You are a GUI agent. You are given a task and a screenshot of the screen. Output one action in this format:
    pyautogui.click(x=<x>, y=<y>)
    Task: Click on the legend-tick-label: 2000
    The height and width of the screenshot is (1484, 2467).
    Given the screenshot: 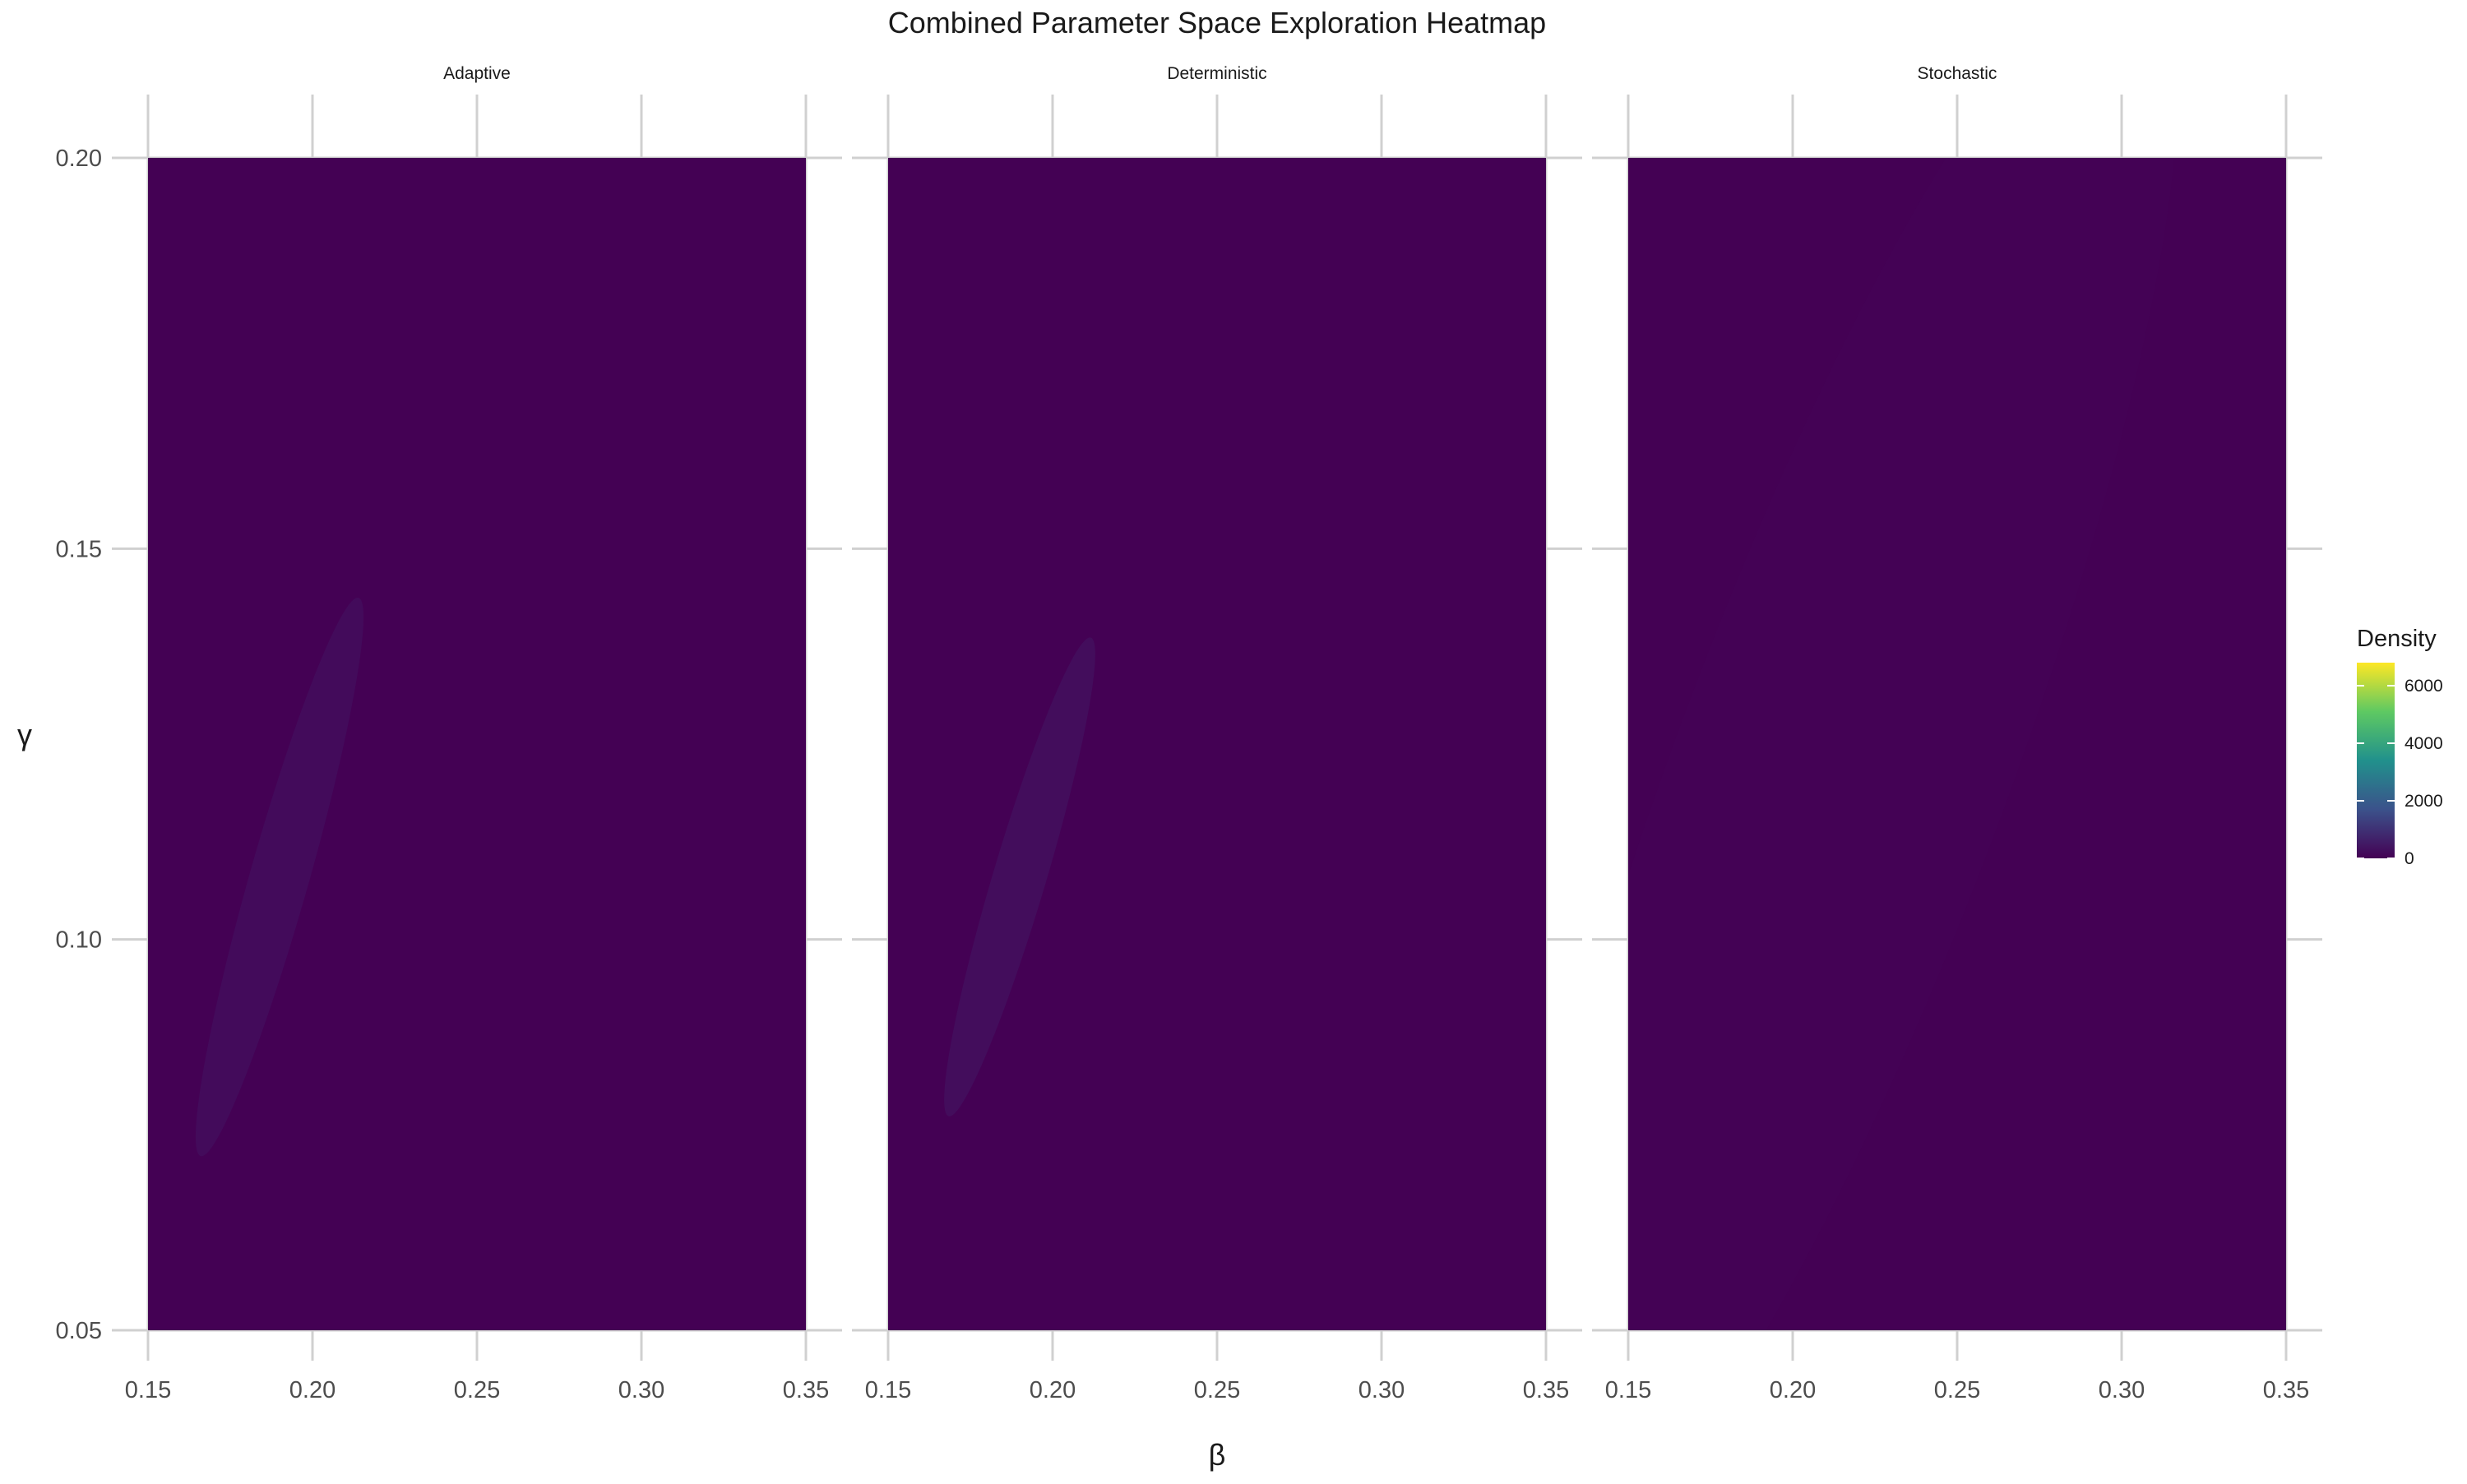 What is the action you would take?
    pyautogui.click(x=2424, y=801)
    